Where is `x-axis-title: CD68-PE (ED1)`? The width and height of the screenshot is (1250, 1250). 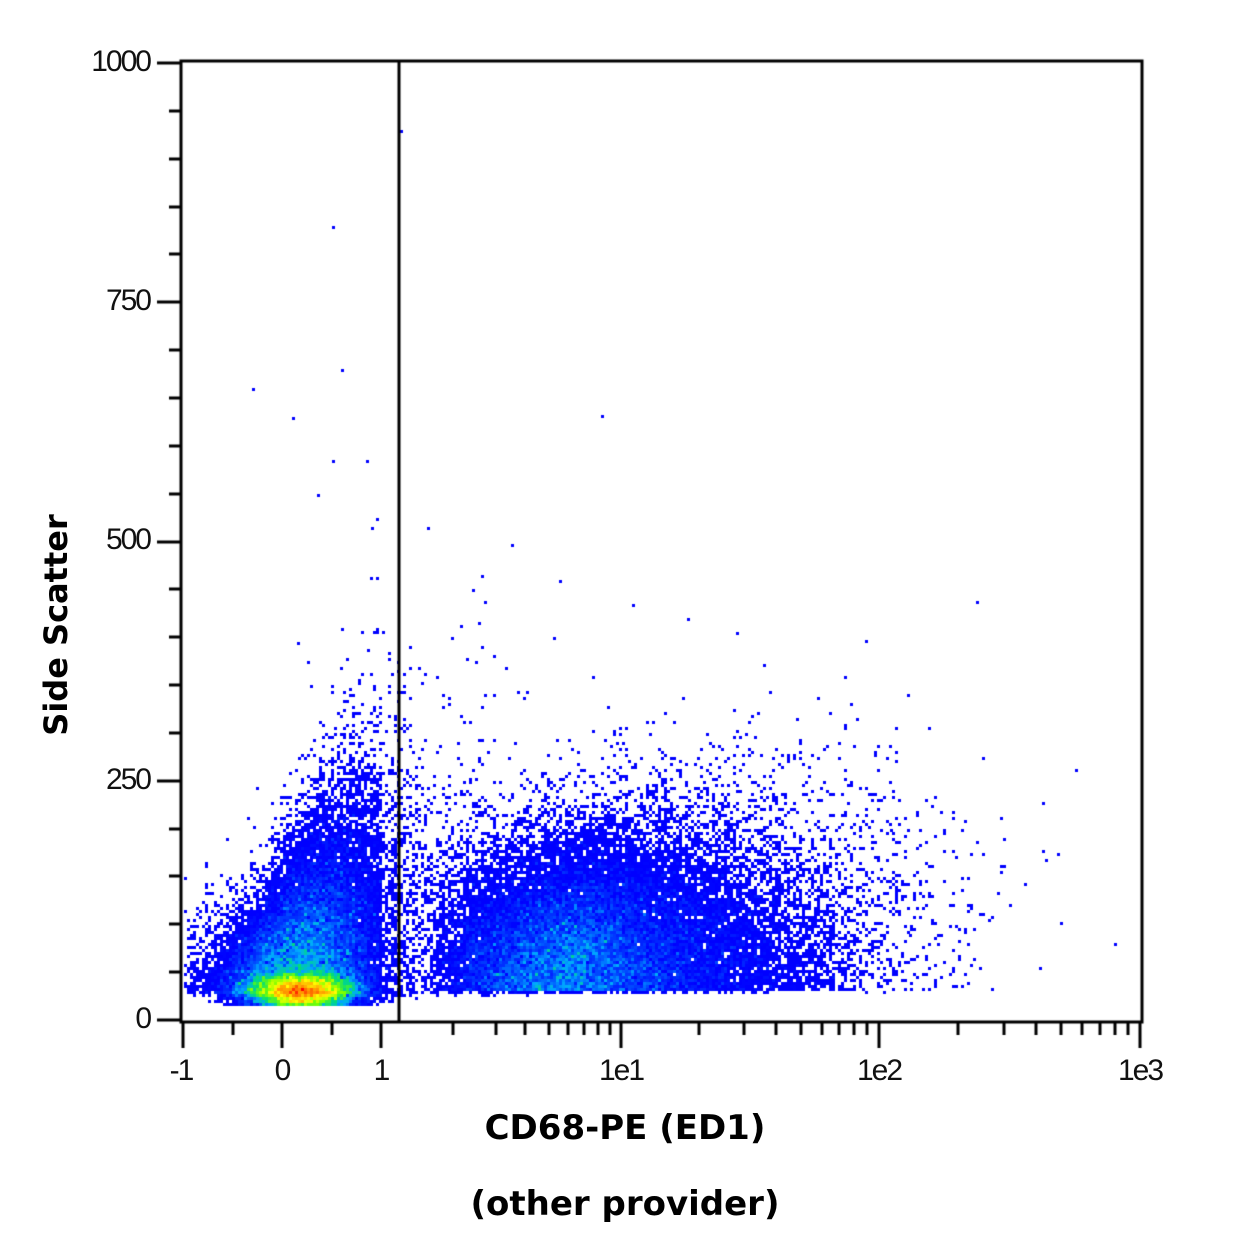 x-axis-title: CD68-PE (ED1) is located at coordinates (625, 1128).